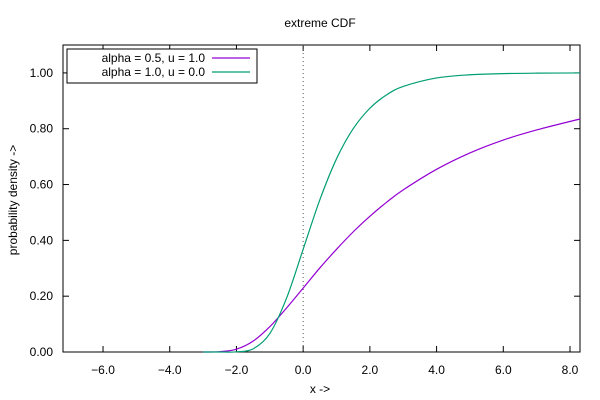 The width and height of the screenshot is (600, 400). I want to click on x-tick-label: 6.0, so click(503, 370).